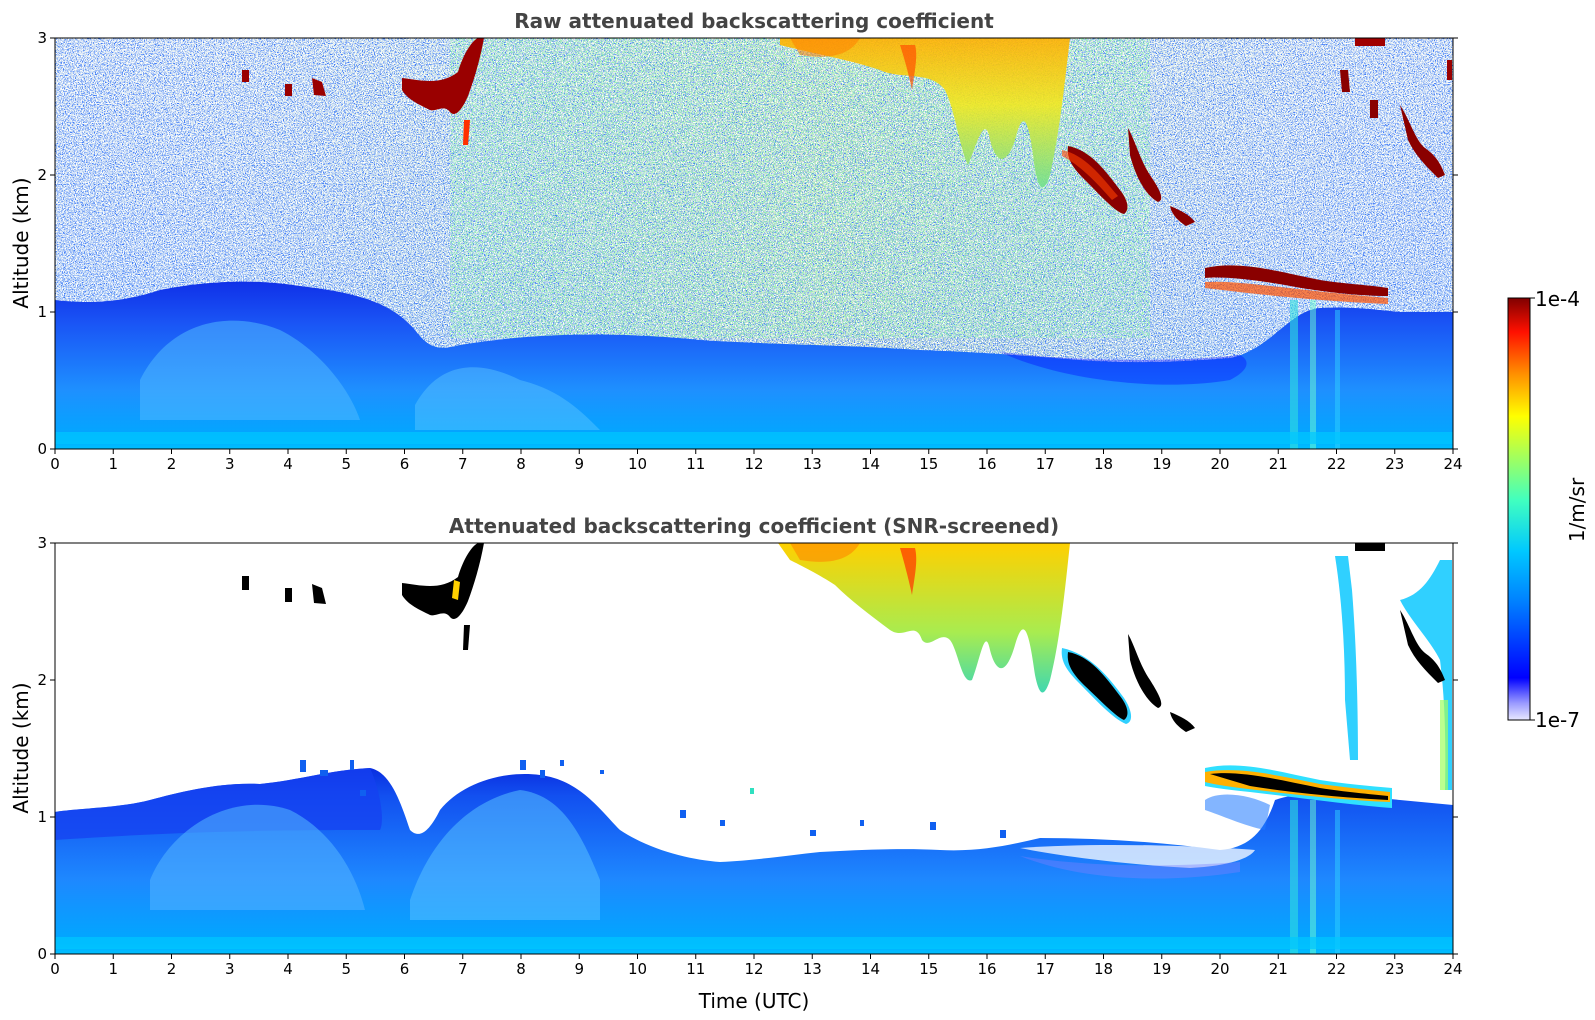  Describe the element at coordinates (754, 365) in the screenshot. I see `boundary-layer-raw` at that location.